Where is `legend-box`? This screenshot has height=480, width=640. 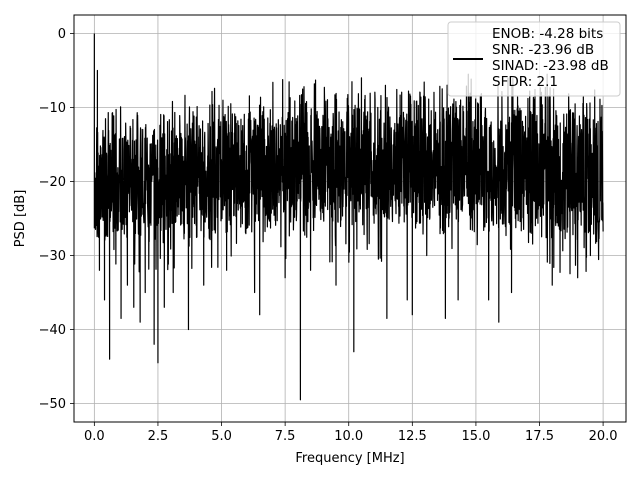 legend-box is located at coordinates (534, 59).